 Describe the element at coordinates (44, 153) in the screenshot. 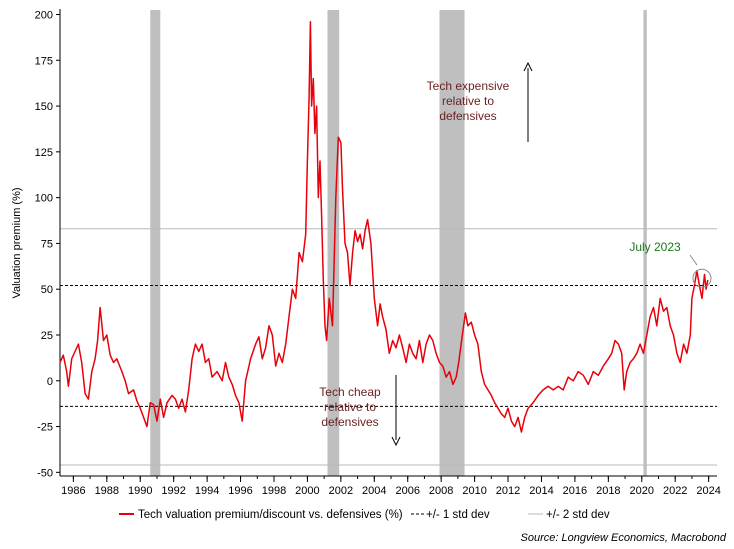

I see `y-tick-label: 125` at that location.